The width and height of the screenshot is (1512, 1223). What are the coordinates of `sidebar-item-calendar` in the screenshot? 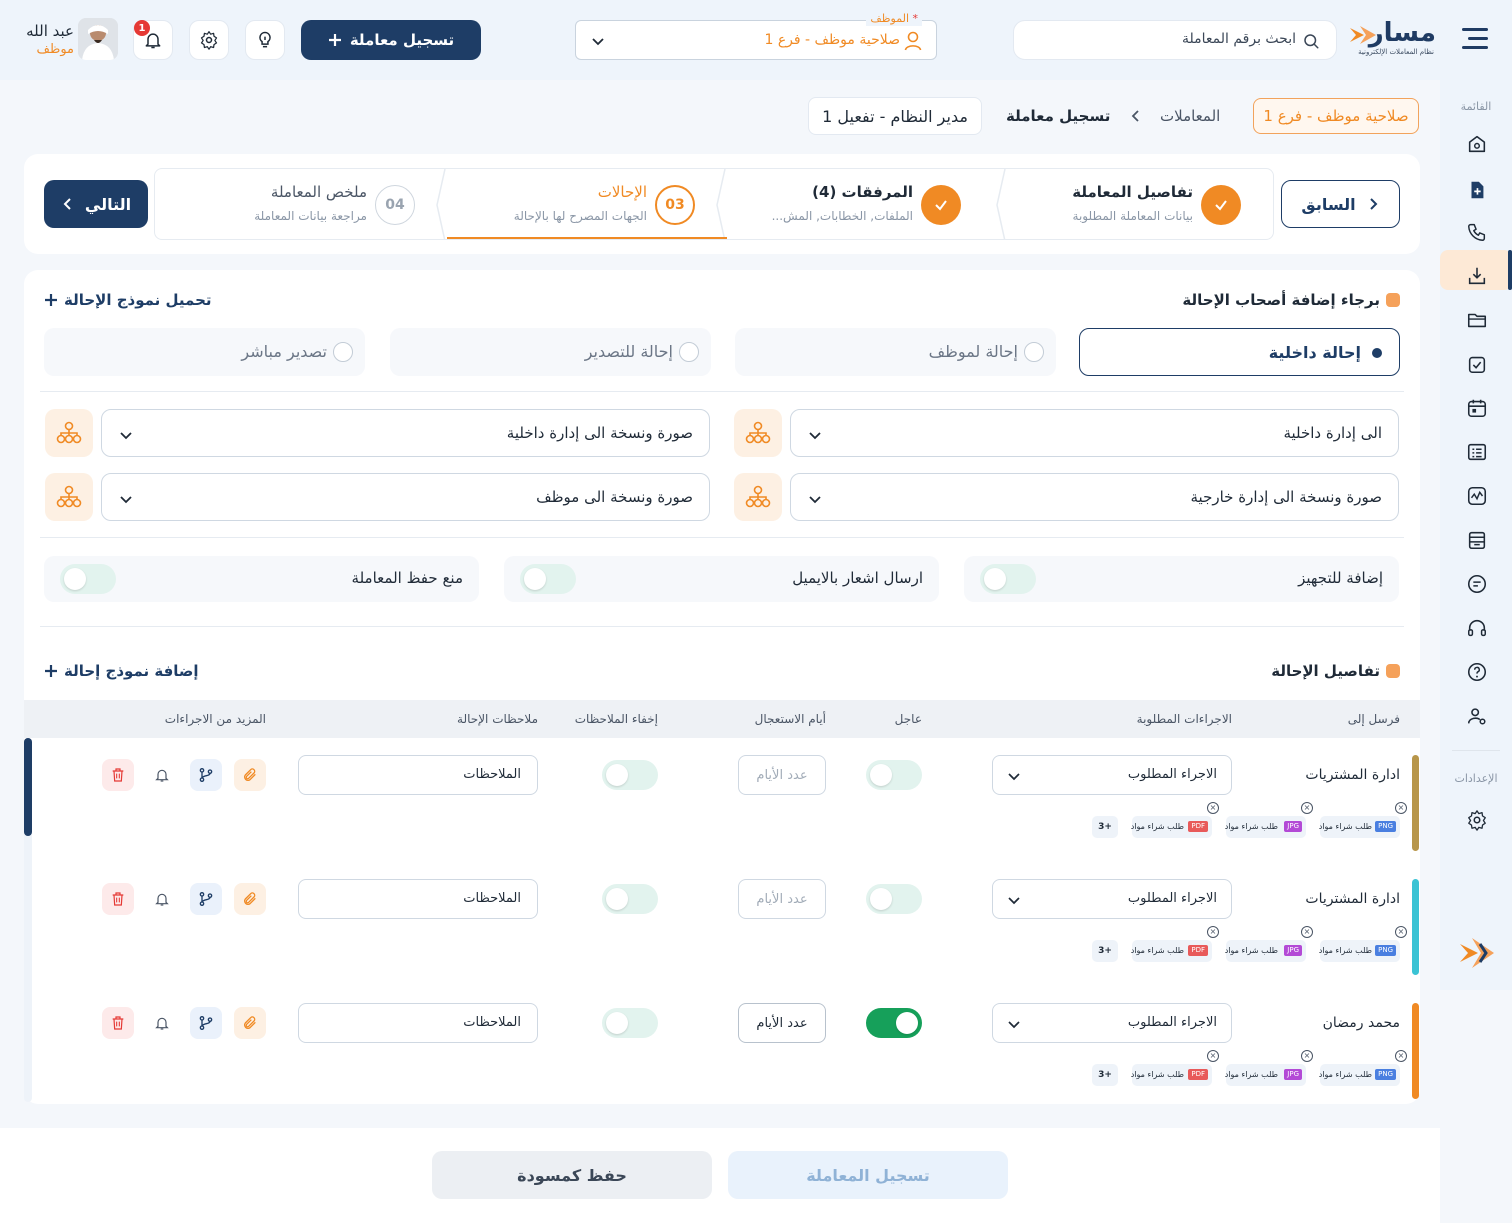 It's located at (1477, 408).